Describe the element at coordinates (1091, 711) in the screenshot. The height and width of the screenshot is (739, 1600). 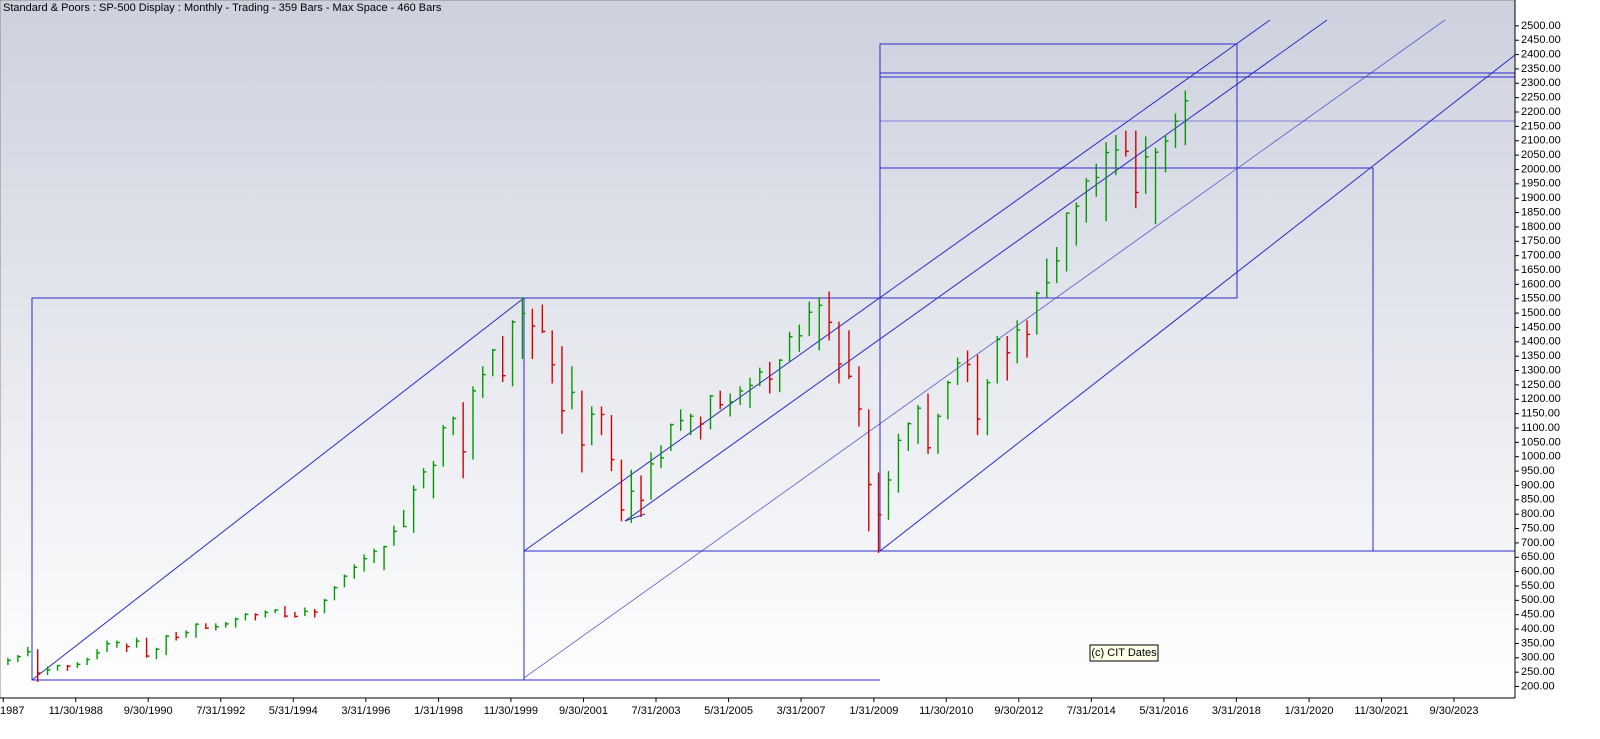
I see `x-tick-label: 7/31/2014` at that location.